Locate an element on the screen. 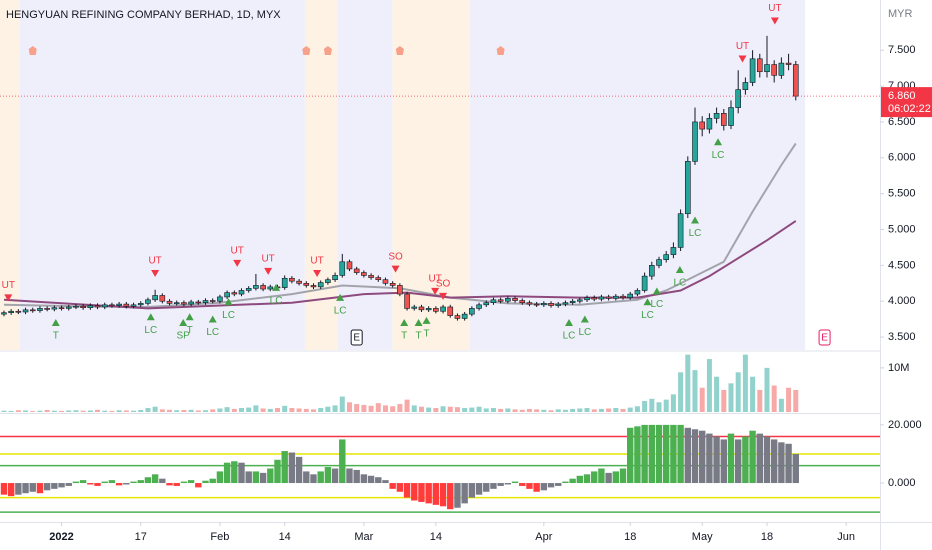 The height and width of the screenshot is (550, 932). y-tick-label: 3.500 is located at coordinates (902, 337).